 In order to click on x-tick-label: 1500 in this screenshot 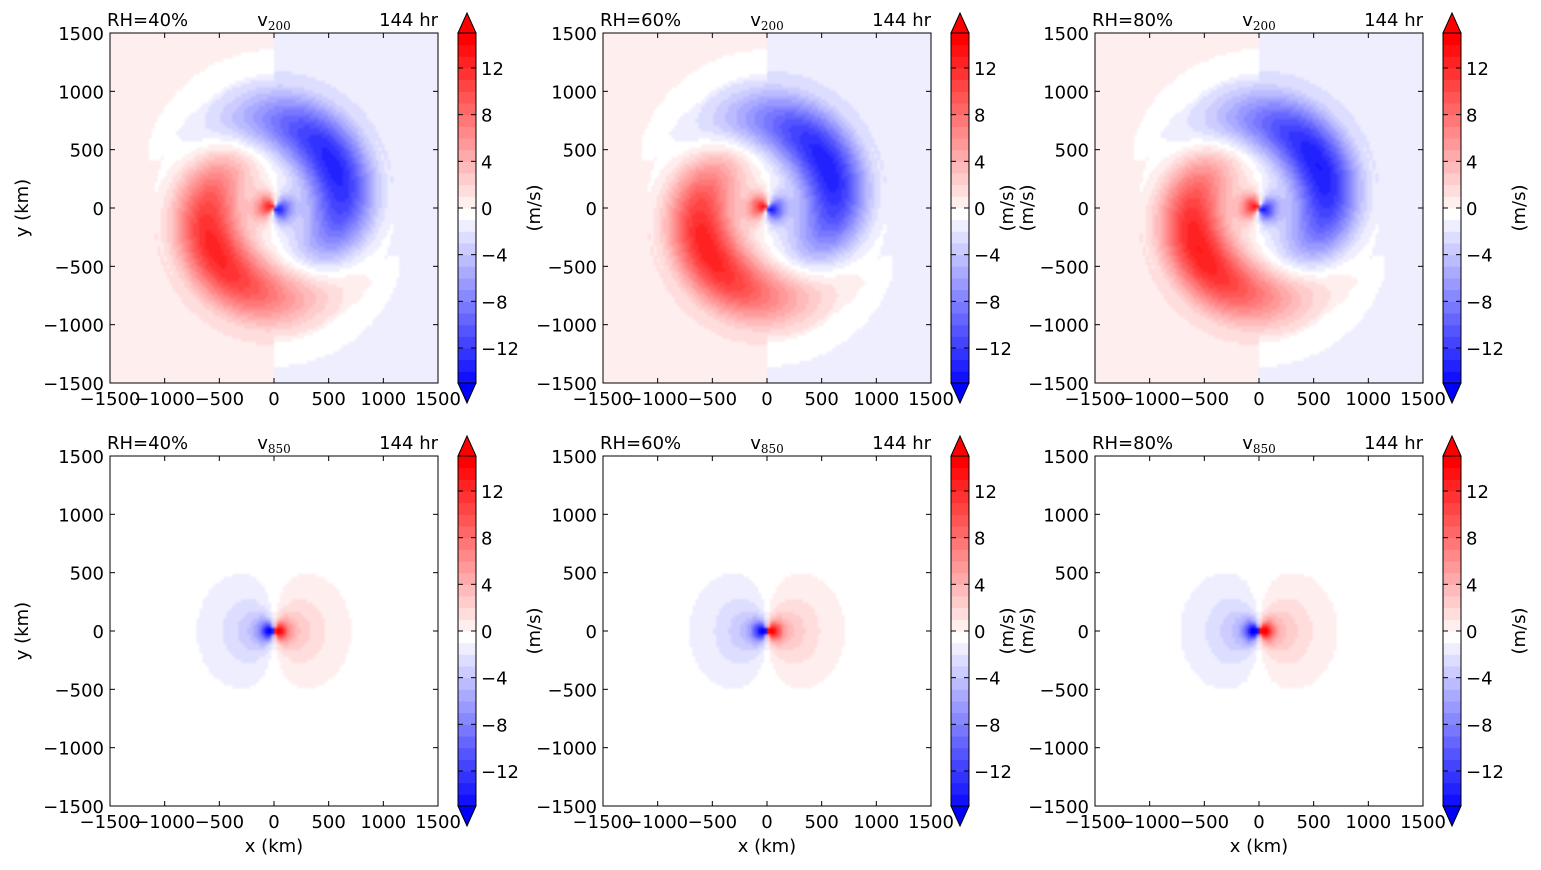, I will do `click(931, 822)`.